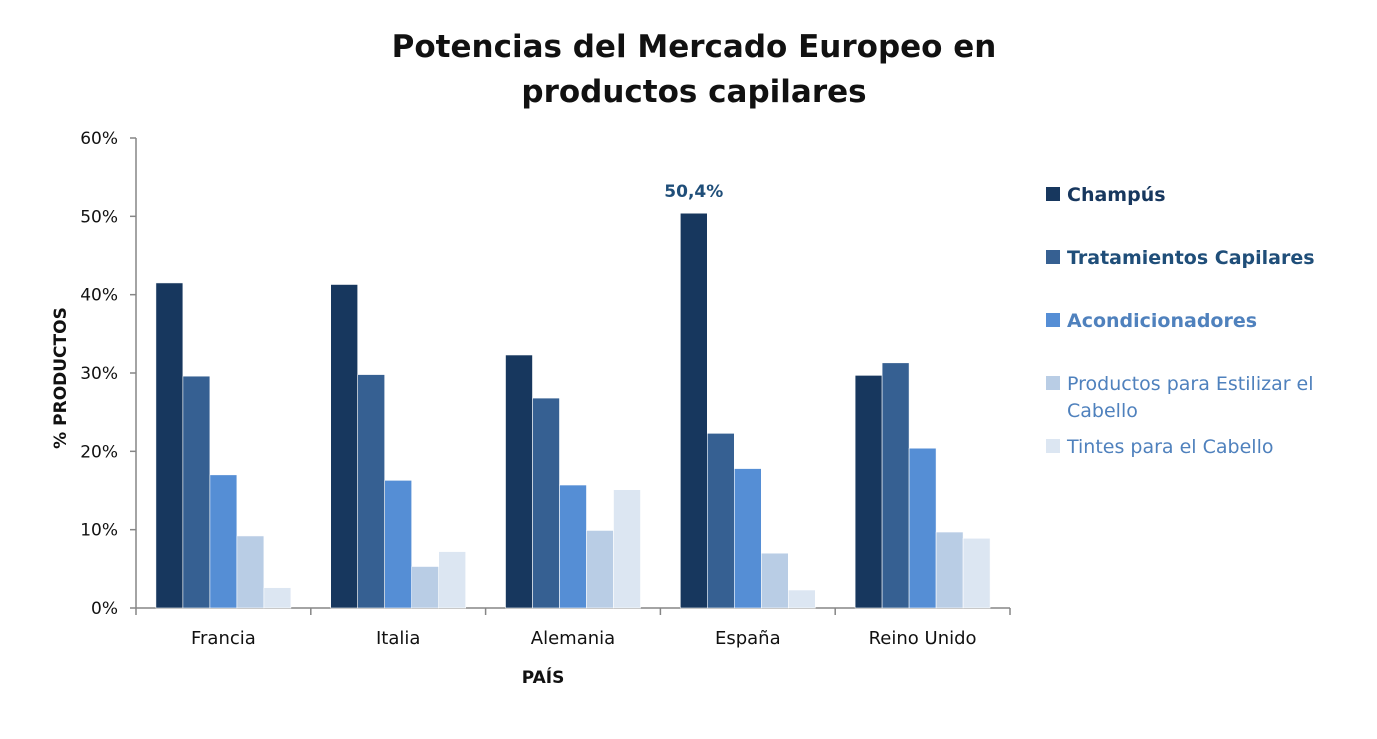 The image size is (1377, 739). What do you see at coordinates (99, 217) in the screenshot?
I see `y-tick-label: 50%` at bounding box center [99, 217].